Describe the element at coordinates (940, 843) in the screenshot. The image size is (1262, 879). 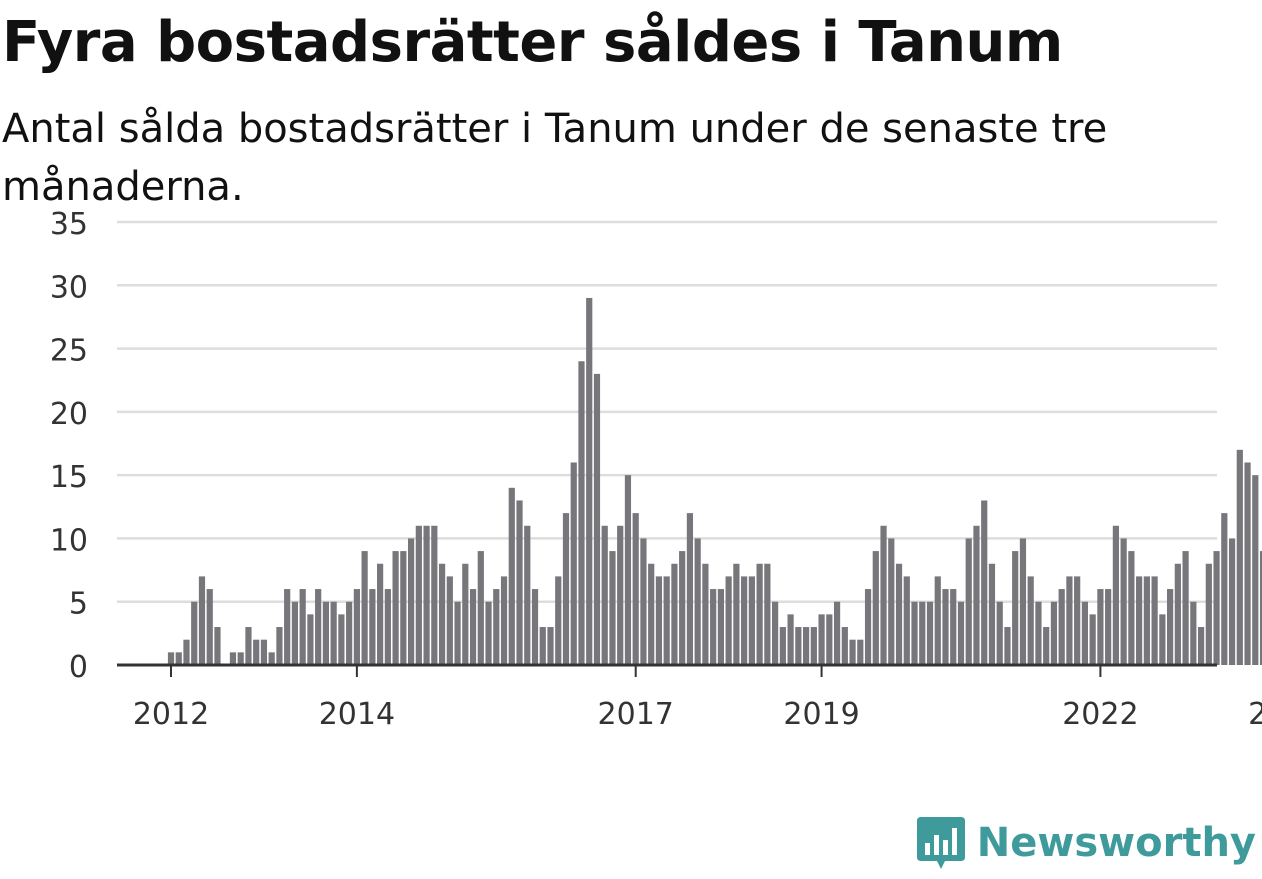
I see `newsworthy-logo-icon` at that location.